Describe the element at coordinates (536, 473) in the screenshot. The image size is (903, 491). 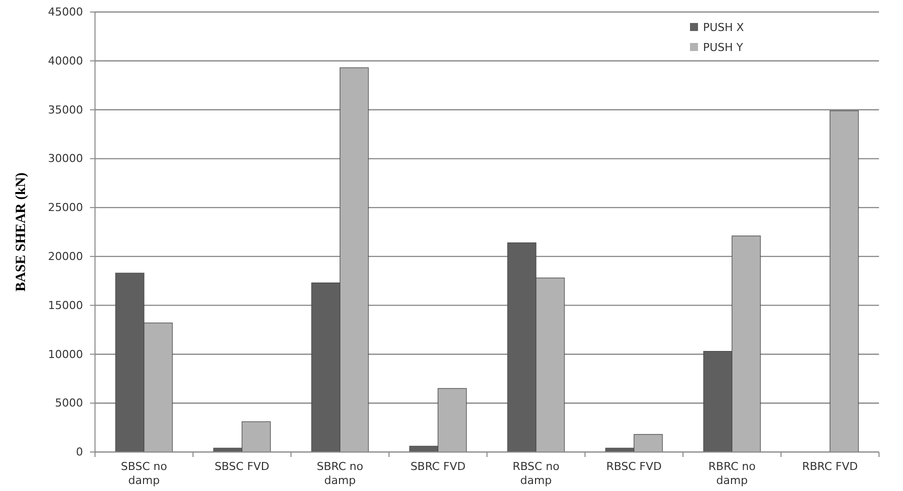
I see `x-tick-label: RBSC no damp` at that location.